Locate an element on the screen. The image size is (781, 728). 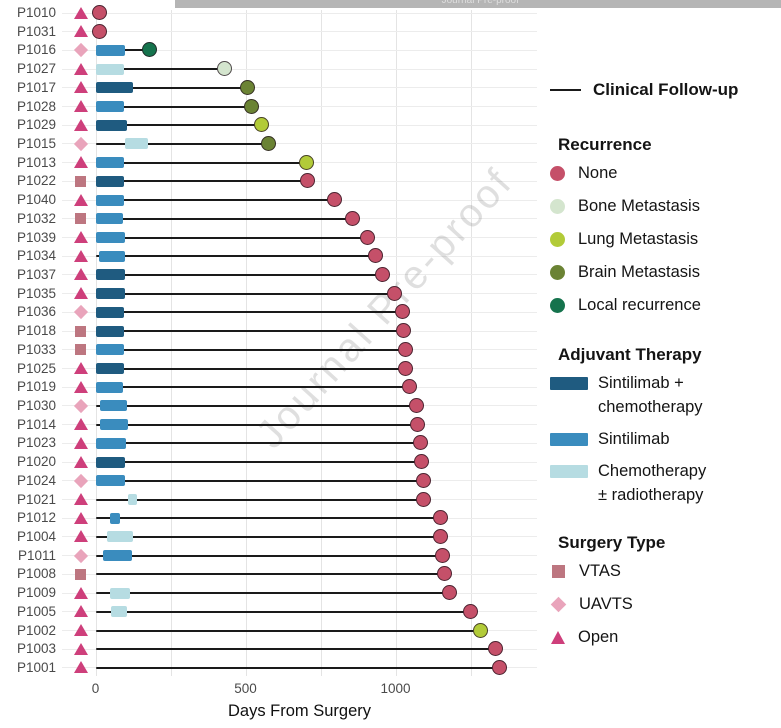
patient-label: P1014 is located at coordinates (36, 424).